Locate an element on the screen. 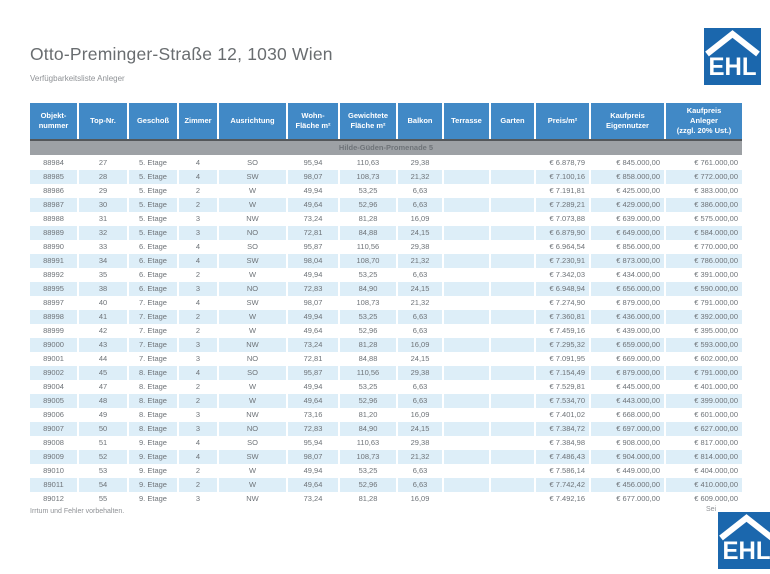 Image resolution: width=770 pixels, height=574 pixels. cell-balkon: 24,15 is located at coordinates (420, 289).